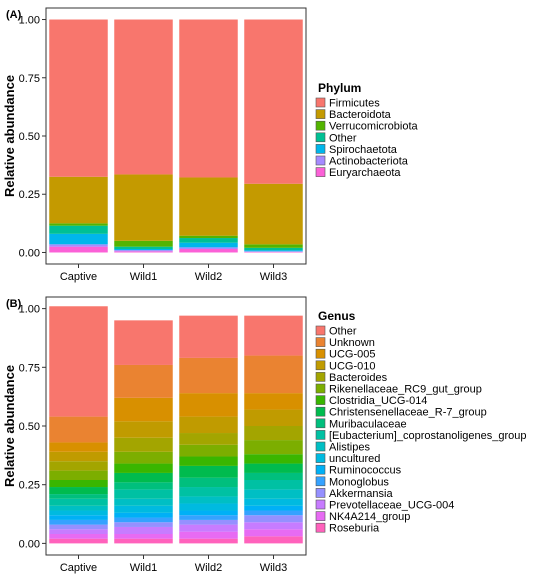 This screenshot has height=575, width=550. What do you see at coordinates (273, 513) in the screenshot?
I see `bar-segment-wild3-monoglobus` at bounding box center [273, 513].